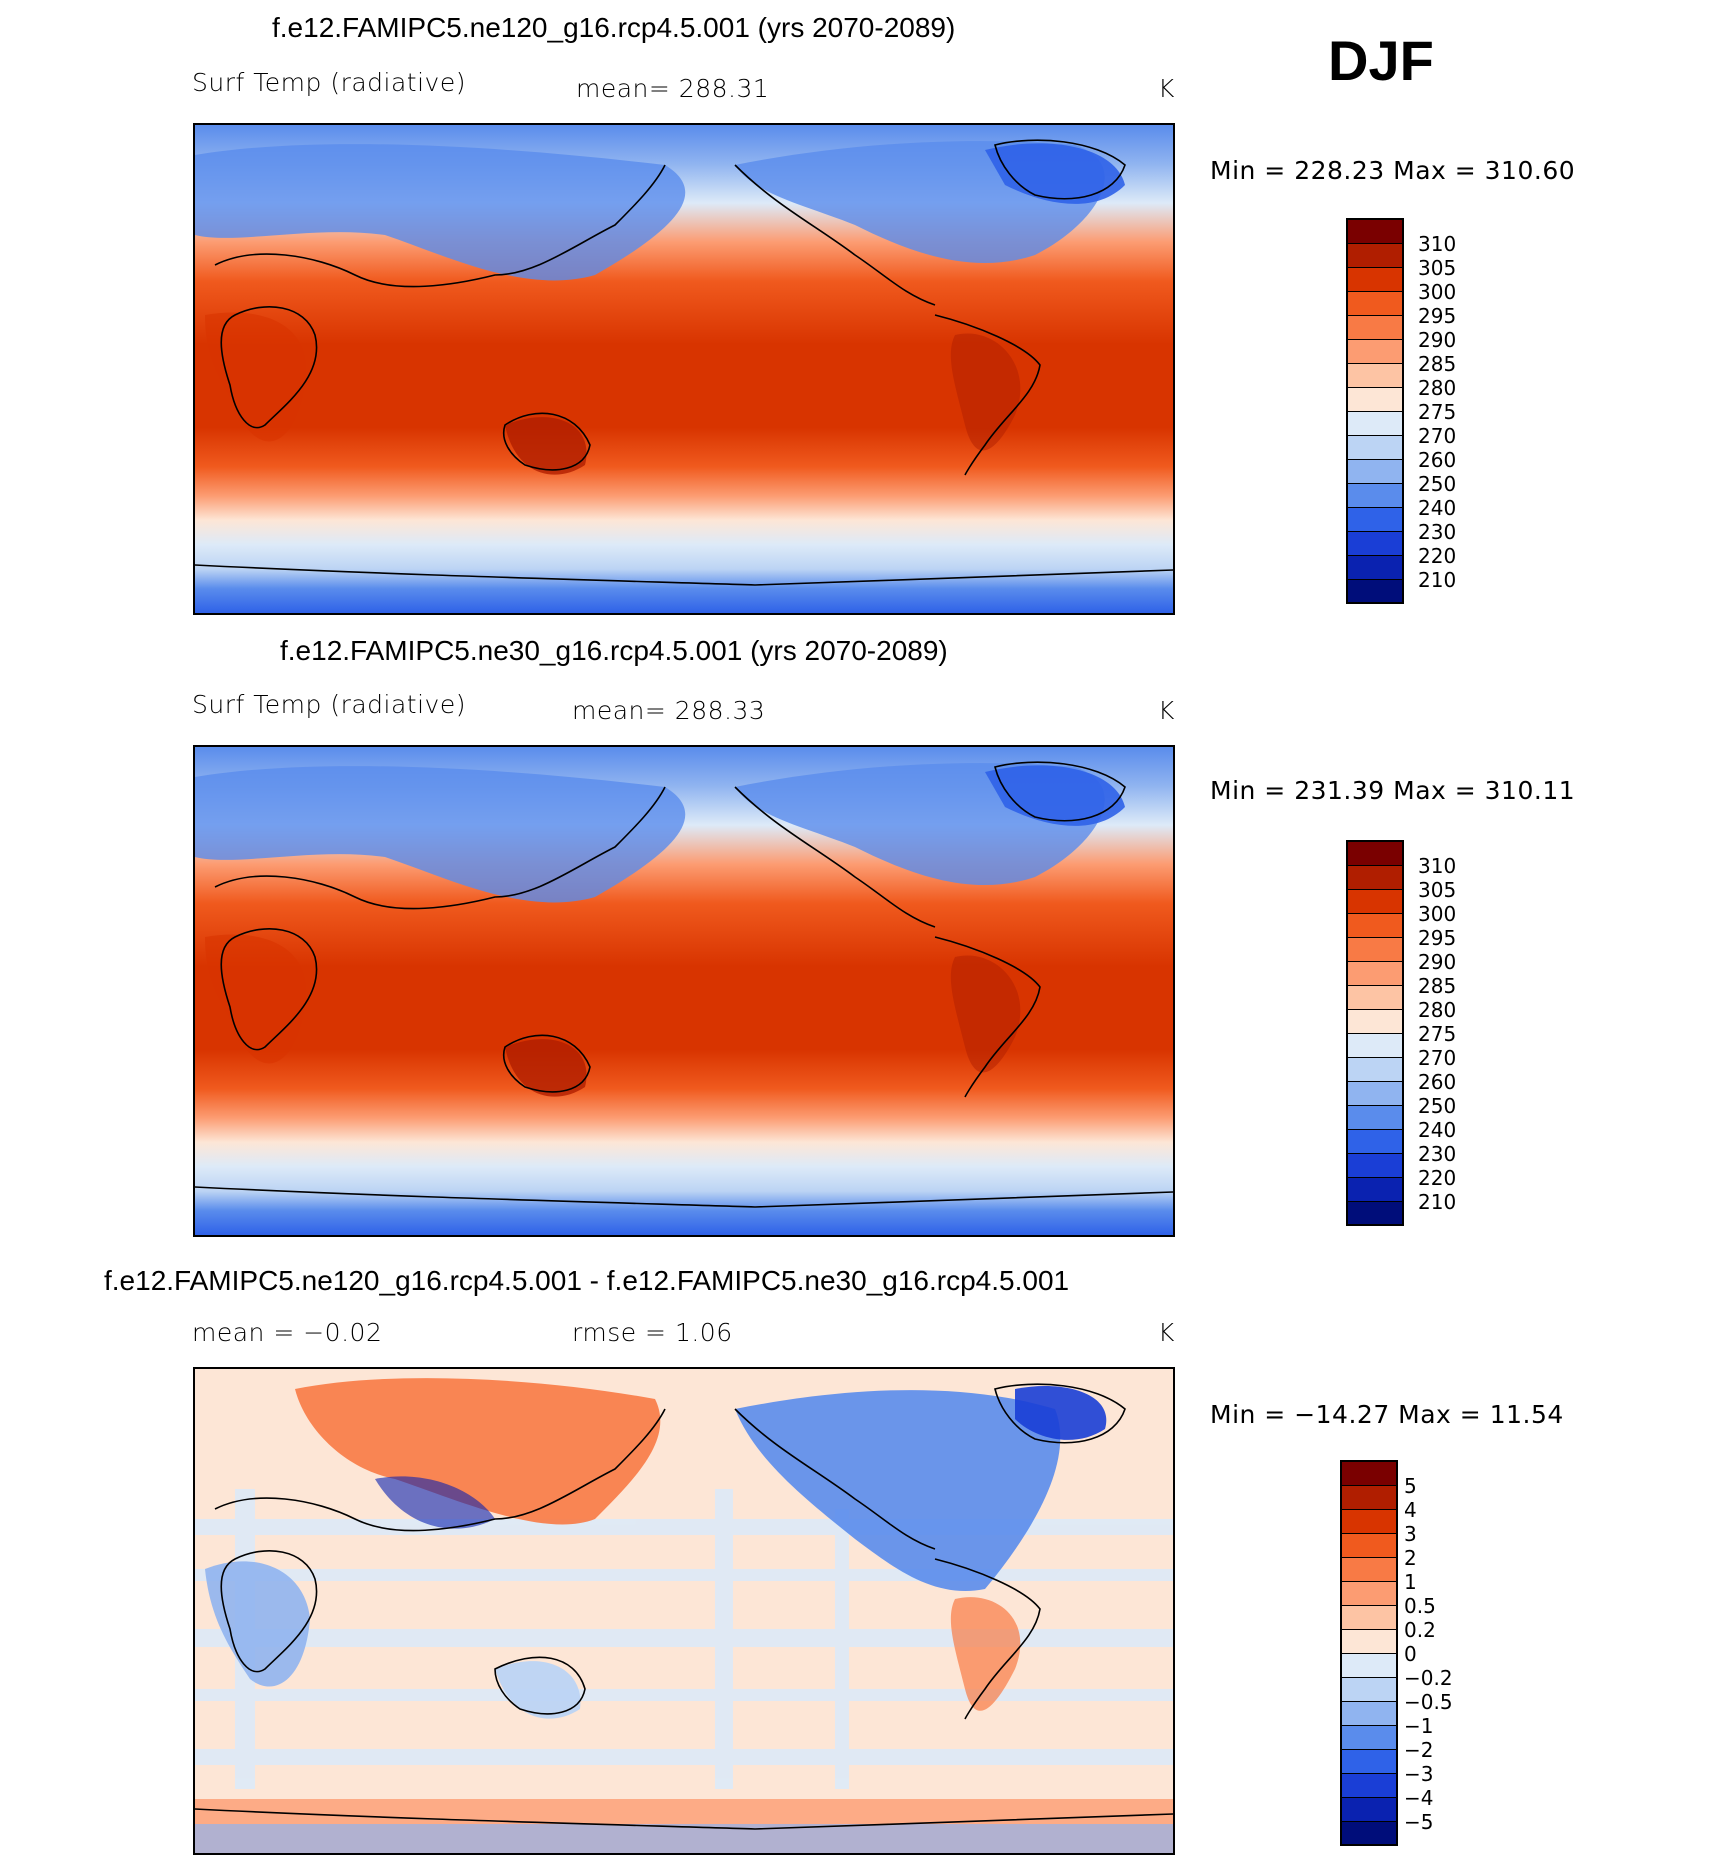 The height and width of the screenshot is (1858, 1710). Describe the element at coordinates (329, 82) in the screenshot. I see `panel1-variable: Surf Temp (radiative)` at that location.